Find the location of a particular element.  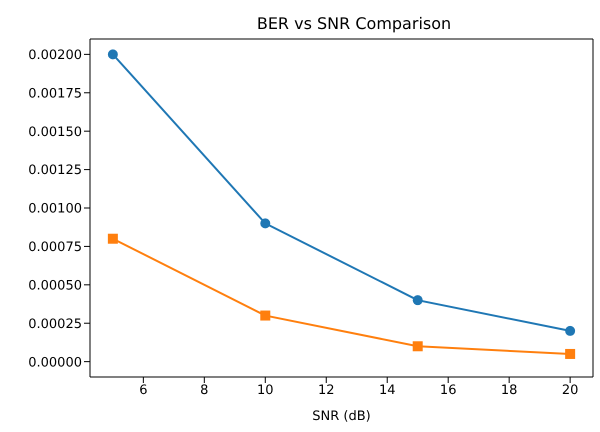

x-tick-label: 16 is located at coordinates (448, 390).